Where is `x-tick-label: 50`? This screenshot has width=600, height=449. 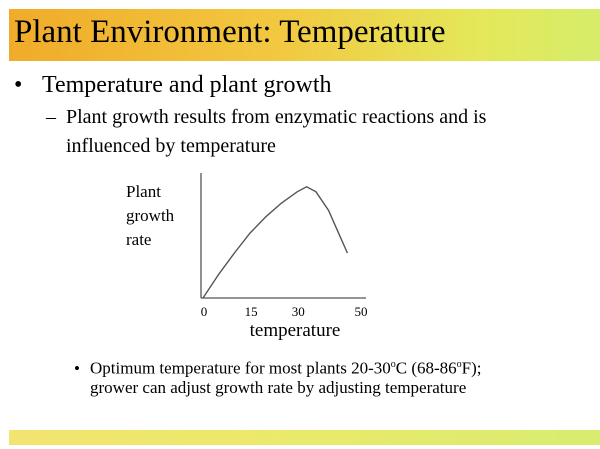 x-tick-label: 50 is located at coordinates (361, 311).